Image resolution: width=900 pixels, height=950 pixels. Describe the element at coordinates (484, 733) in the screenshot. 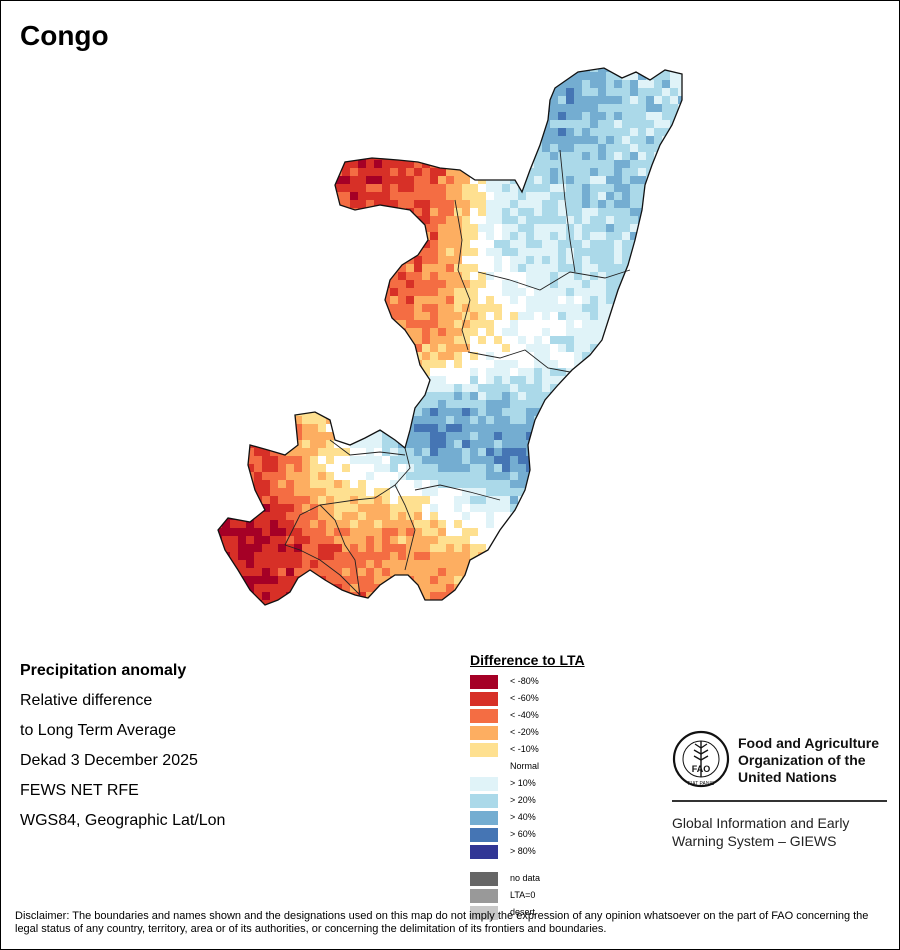

I see `legend-swatch` at that location.